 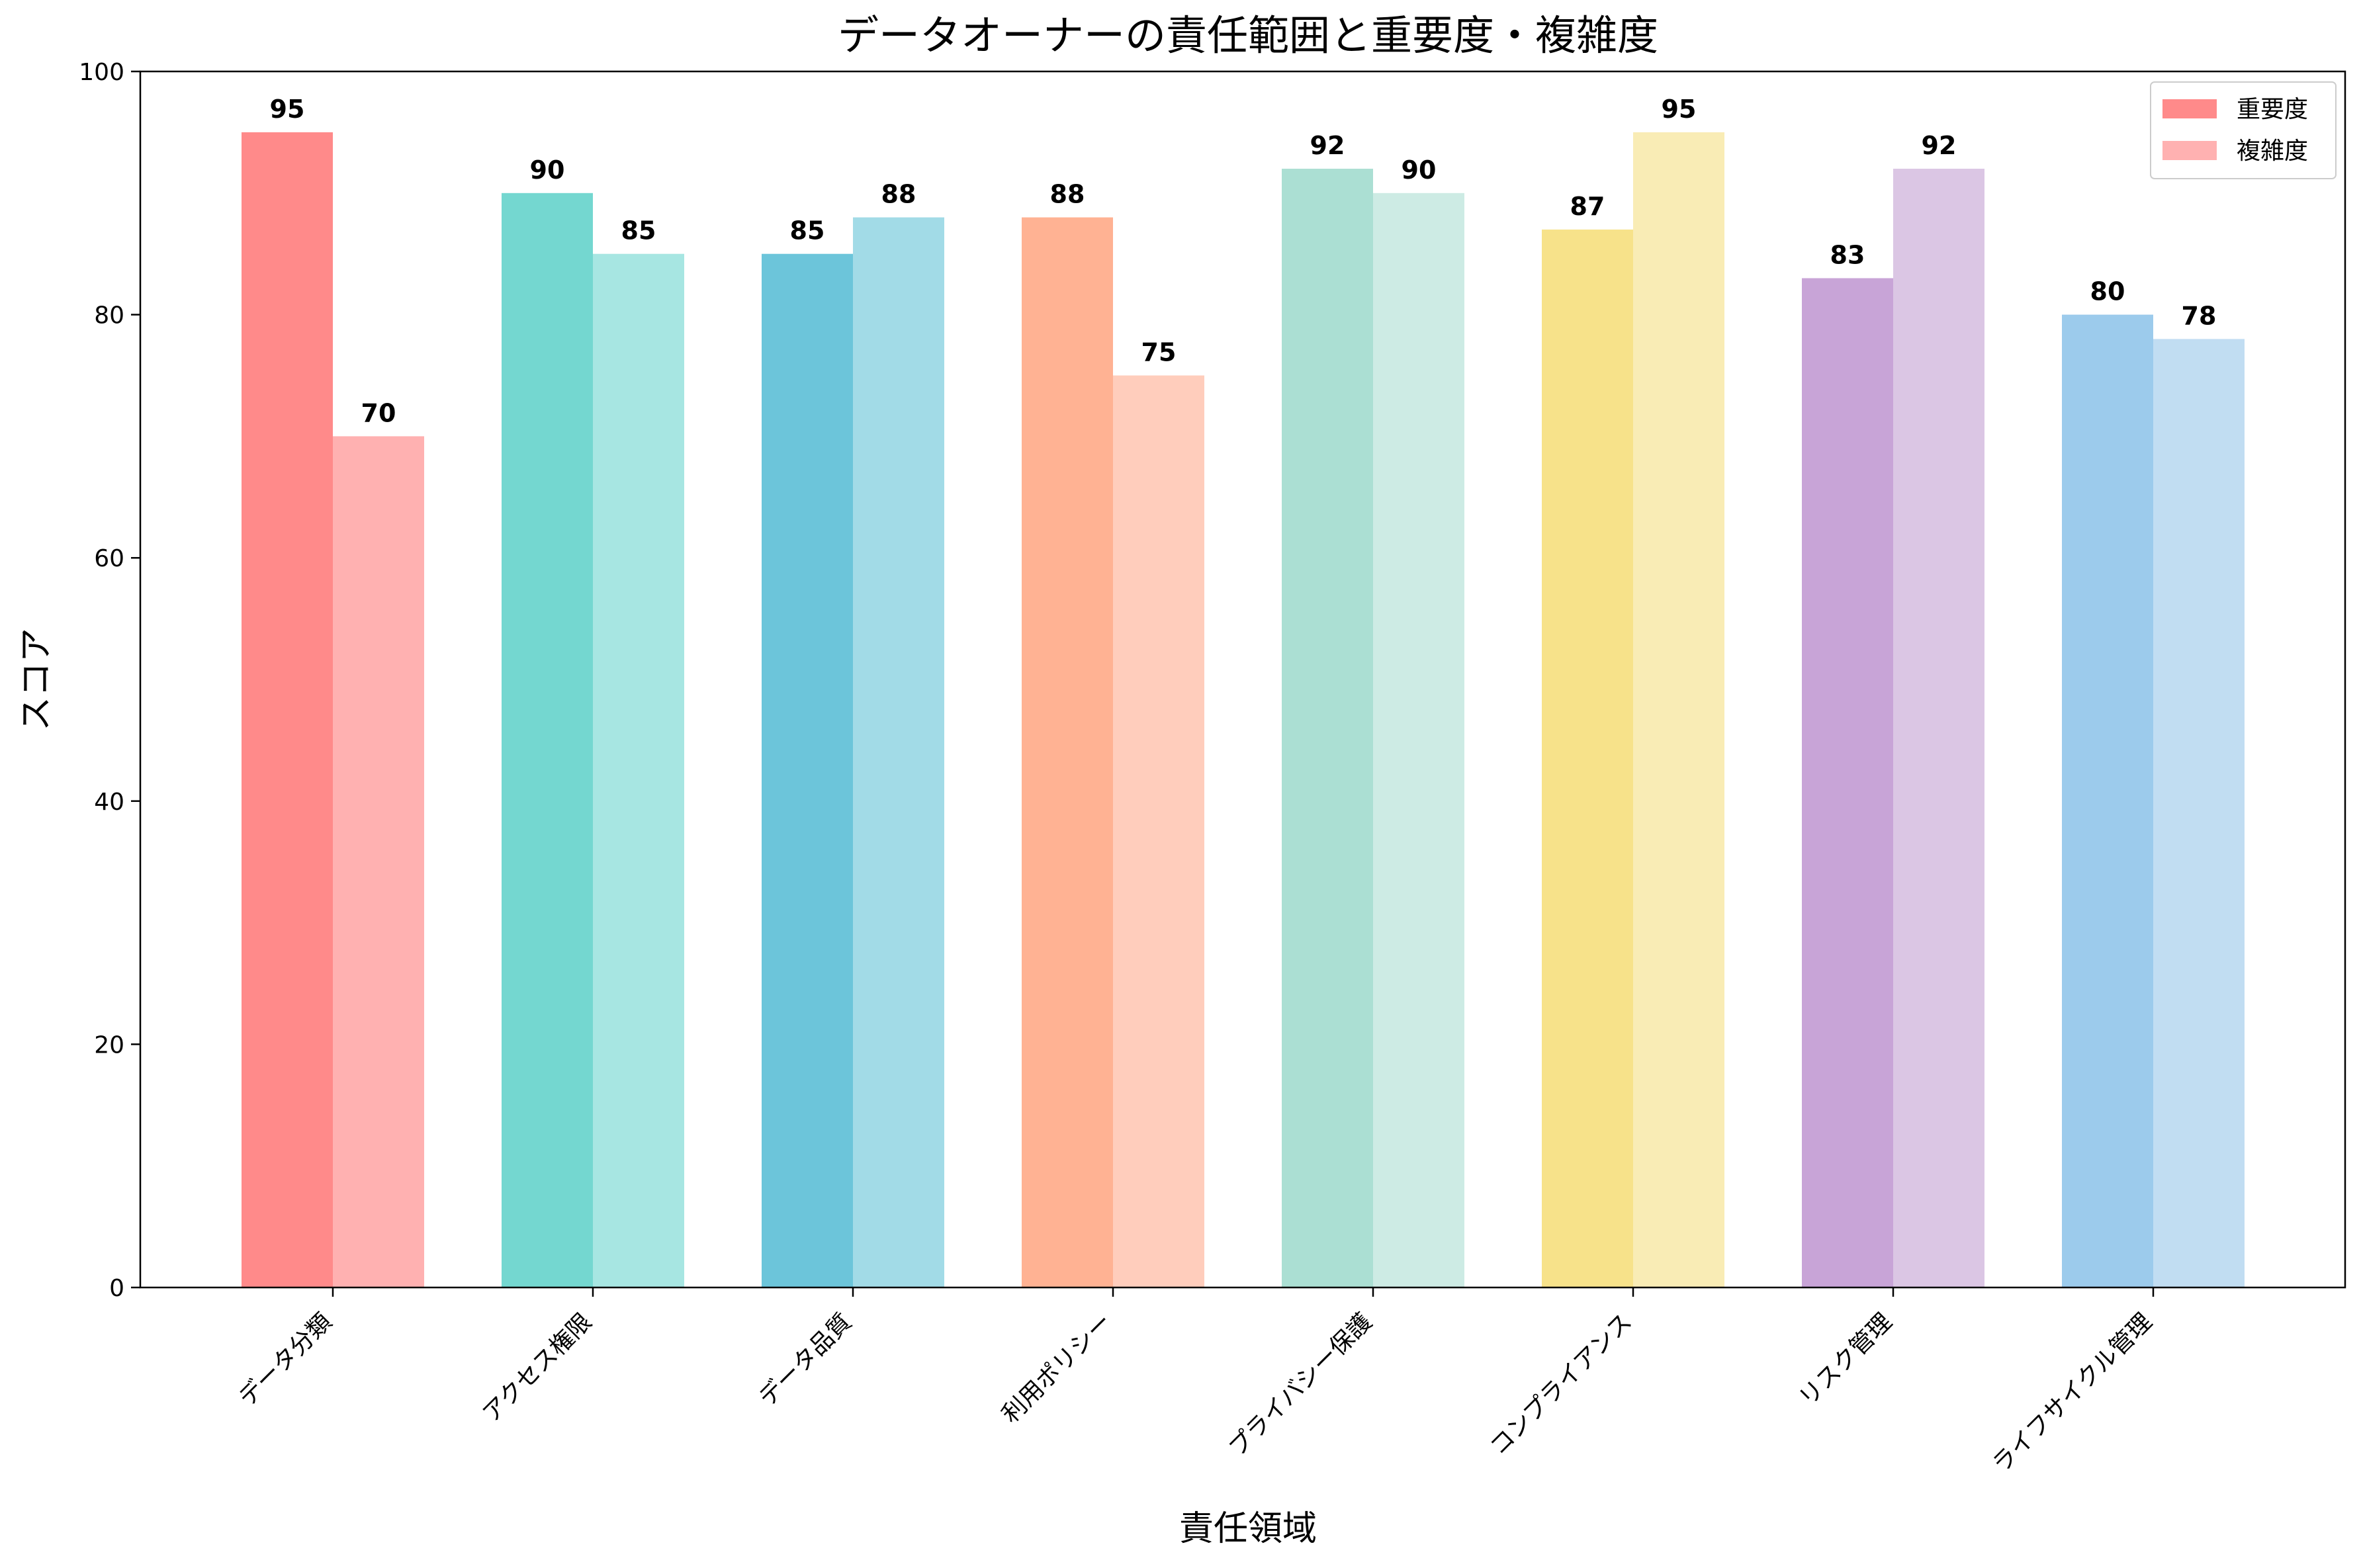 What do you see at coordinates (1679, 110) in the screenshot?
I see `value-label-complexity-5: 95` at bounding box center [1679, 110].